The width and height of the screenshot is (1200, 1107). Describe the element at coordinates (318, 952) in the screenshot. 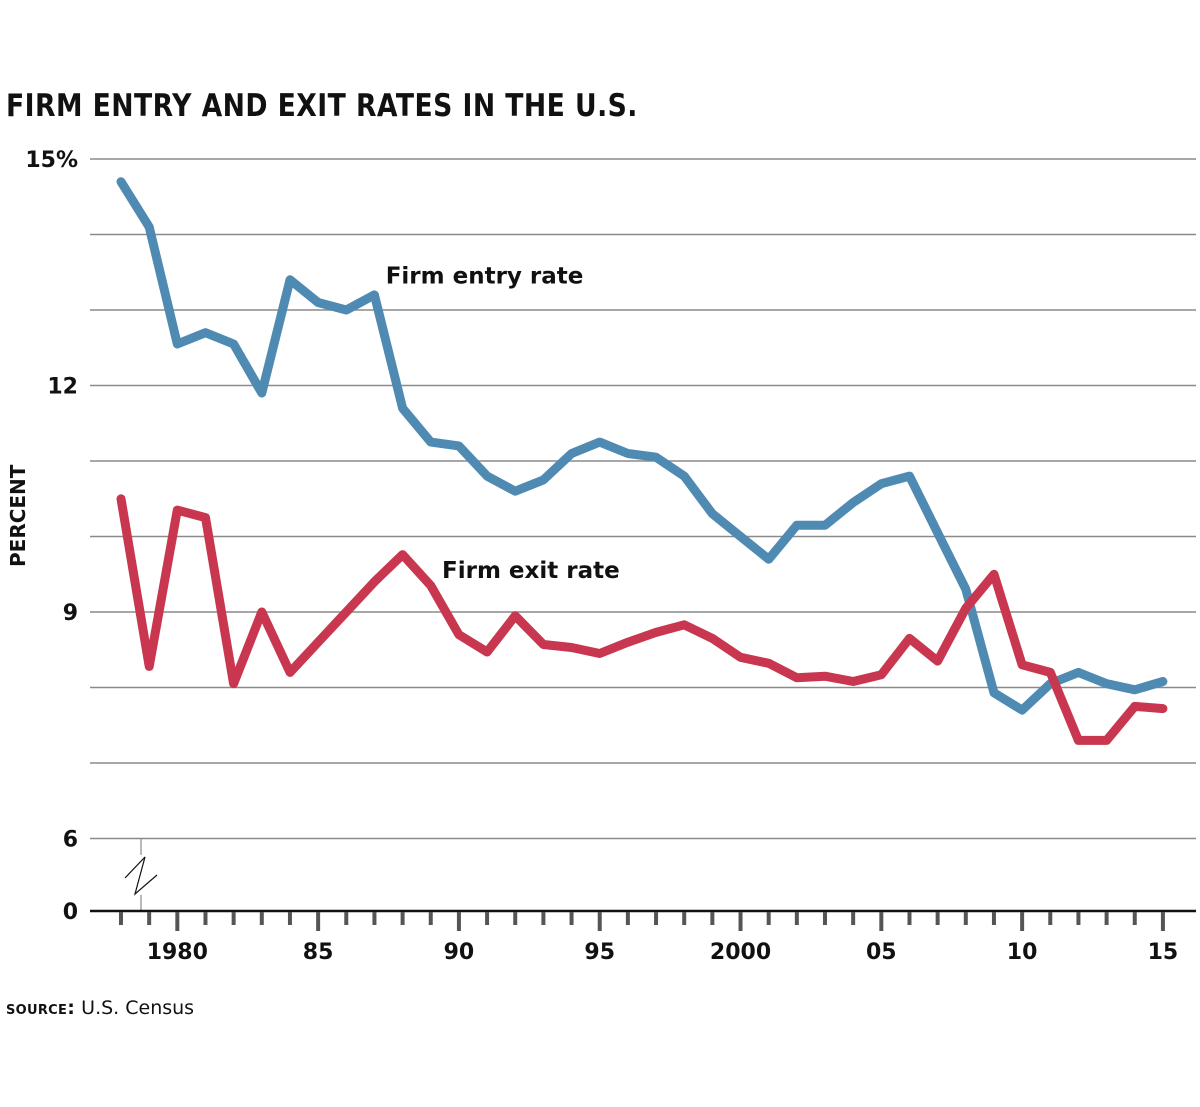

I see `x-tick-label: 85` at that location.